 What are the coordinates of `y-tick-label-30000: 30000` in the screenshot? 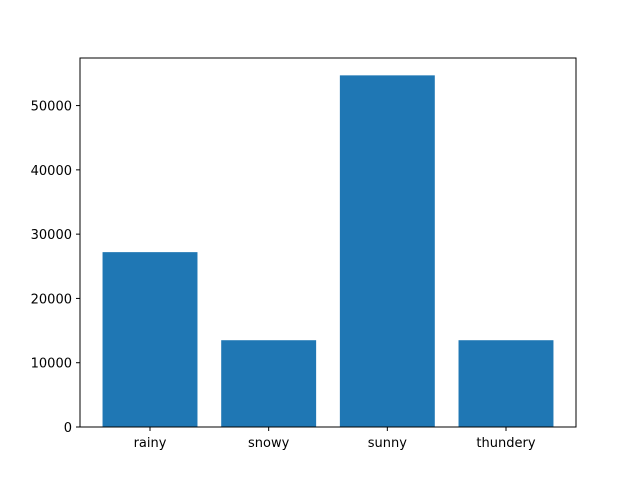 It's located at (51, 235).